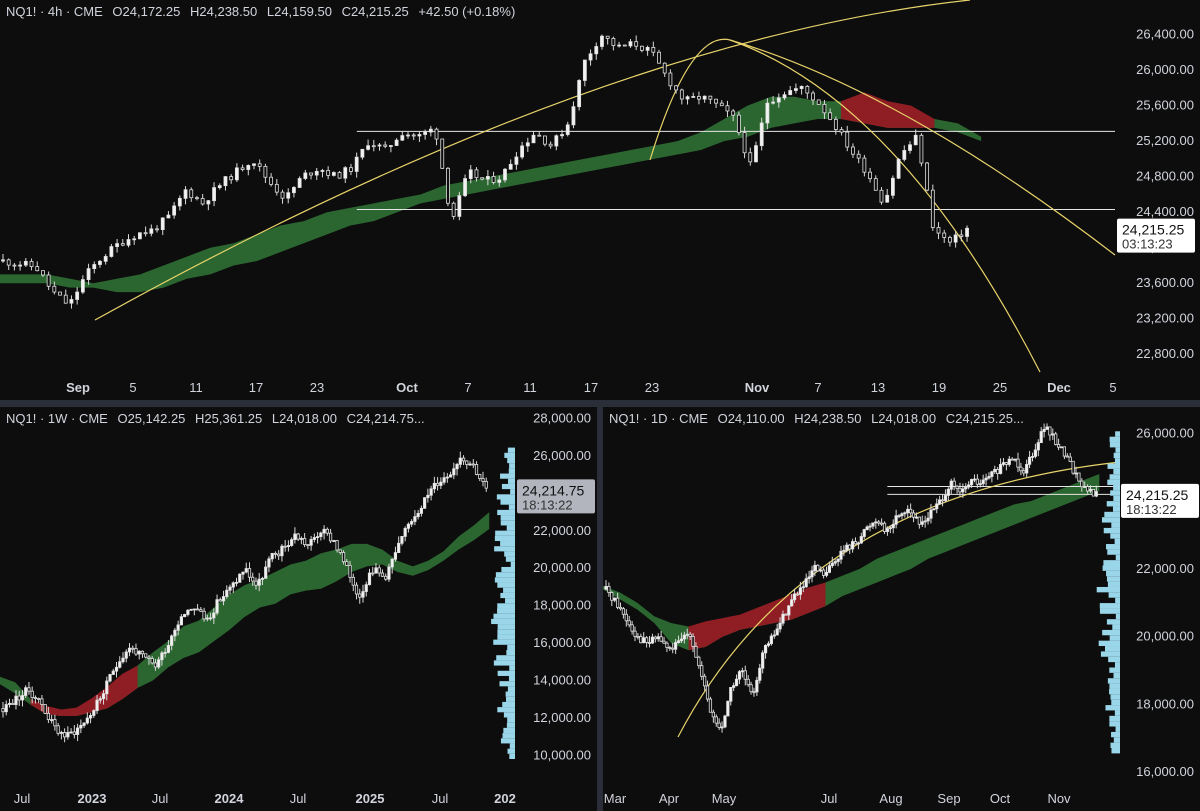 The width and height of the screenshot is (1200, 811). Describe the element at coordinates (245, 614) in the screenshot. I see `chart-1w-cloud` at that location.